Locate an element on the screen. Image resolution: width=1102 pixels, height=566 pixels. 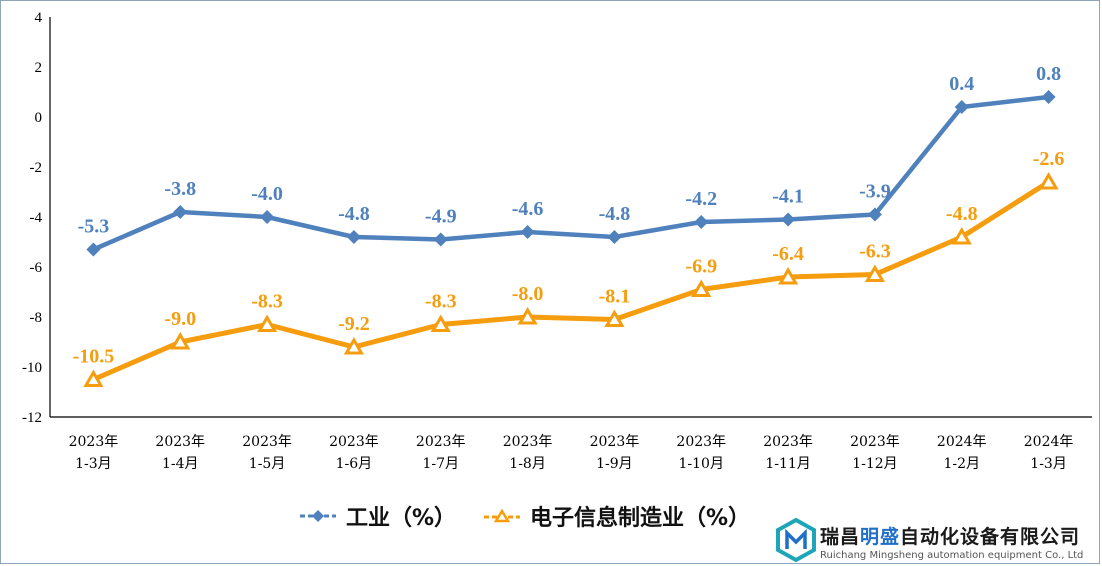
x-tick-label: 2023年 1-7月 is located at coordinates (441, 453).